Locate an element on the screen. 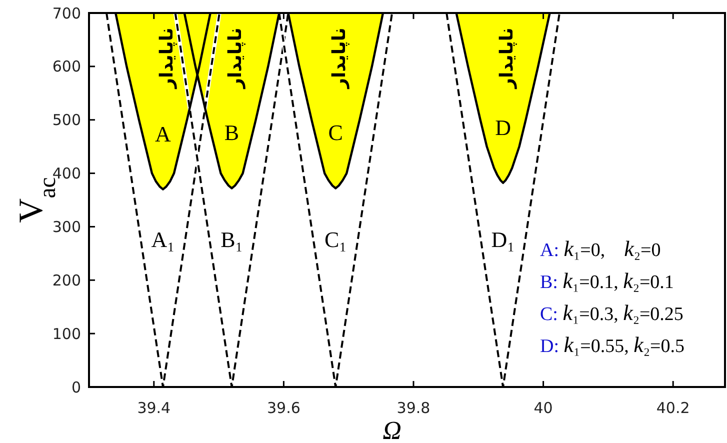 The image size is (727, 443). y-tick-label: 600 is located at coordinates (66, 67).